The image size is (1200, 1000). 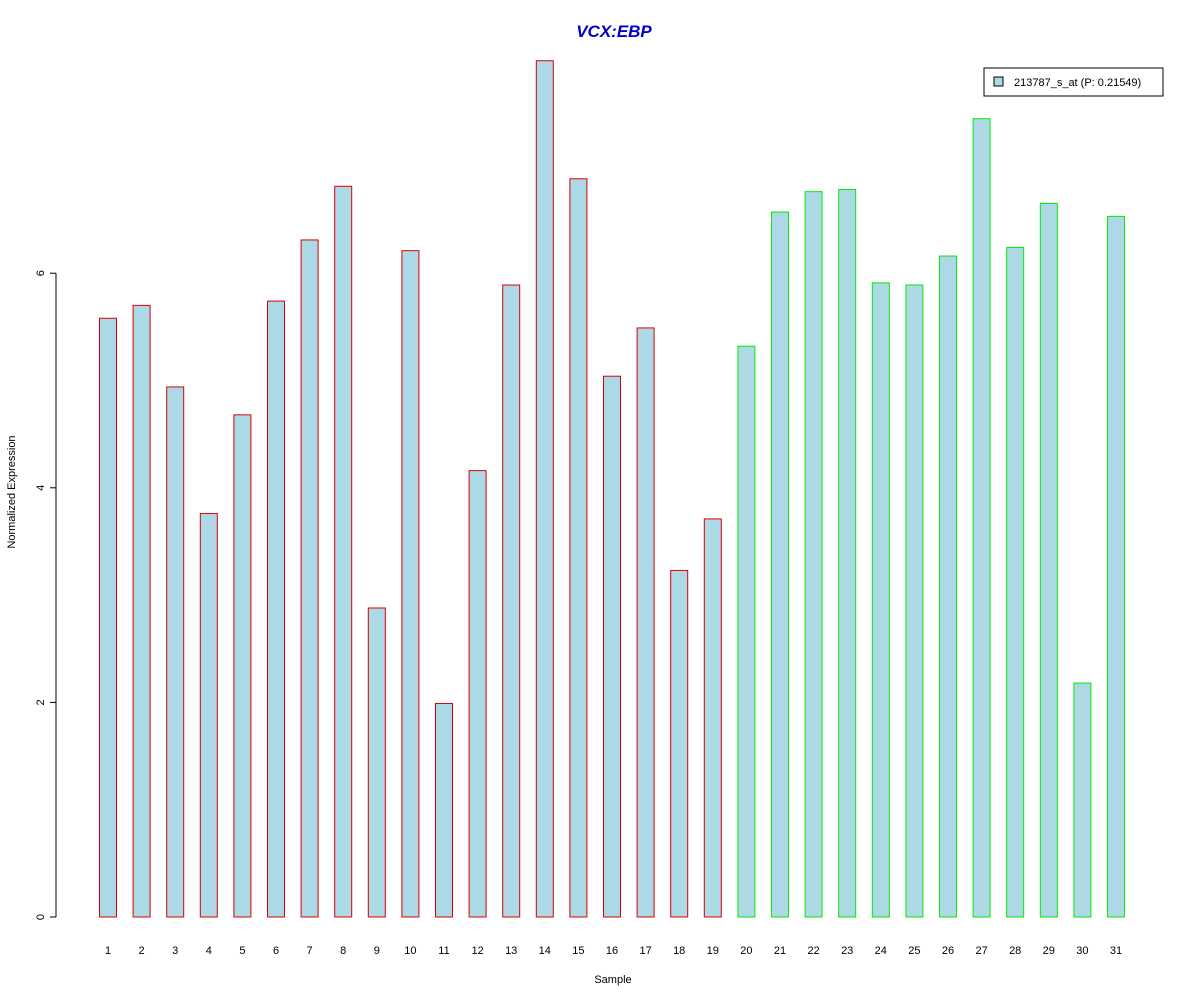 What do you see at coordinates (242, 951) in the screenshot?
I see `x-tick-label: 5` at bounding box center [242, 951].